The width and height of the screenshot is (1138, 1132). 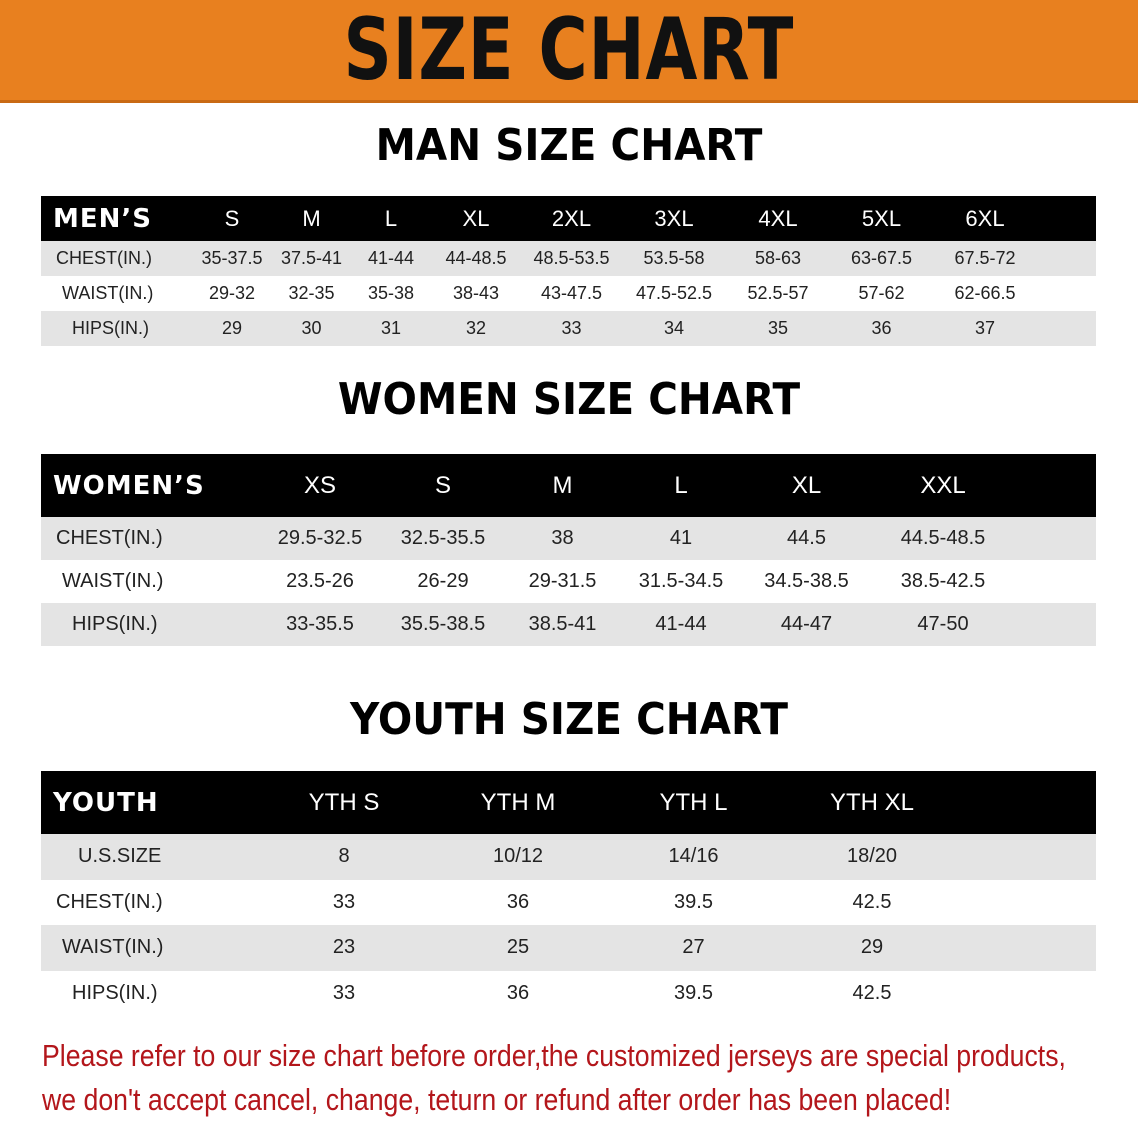 What do you see at coordinates (443, 538) in the screenshot?
I see `measurement-cell: 32.5-35.5` at bounding box center [443, 538].